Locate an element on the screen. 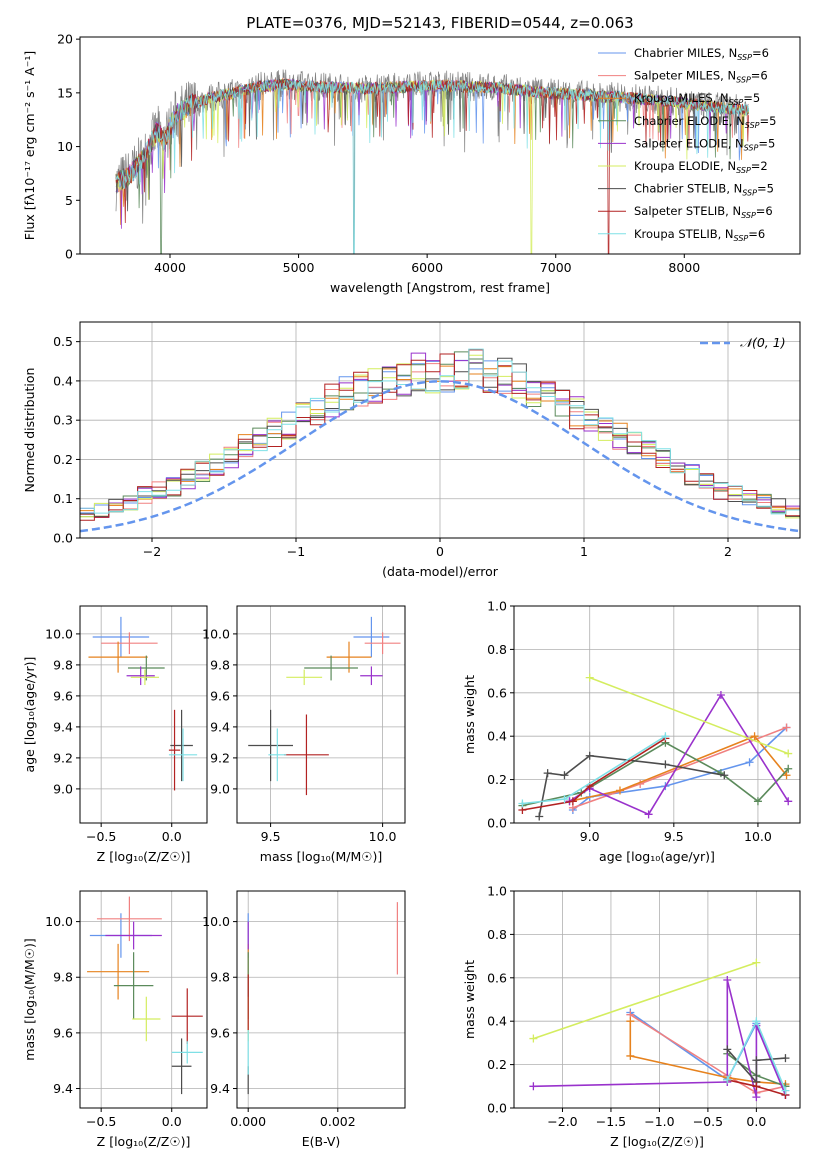  x-tick-label: 8000 is located at coordinates (684, 267).